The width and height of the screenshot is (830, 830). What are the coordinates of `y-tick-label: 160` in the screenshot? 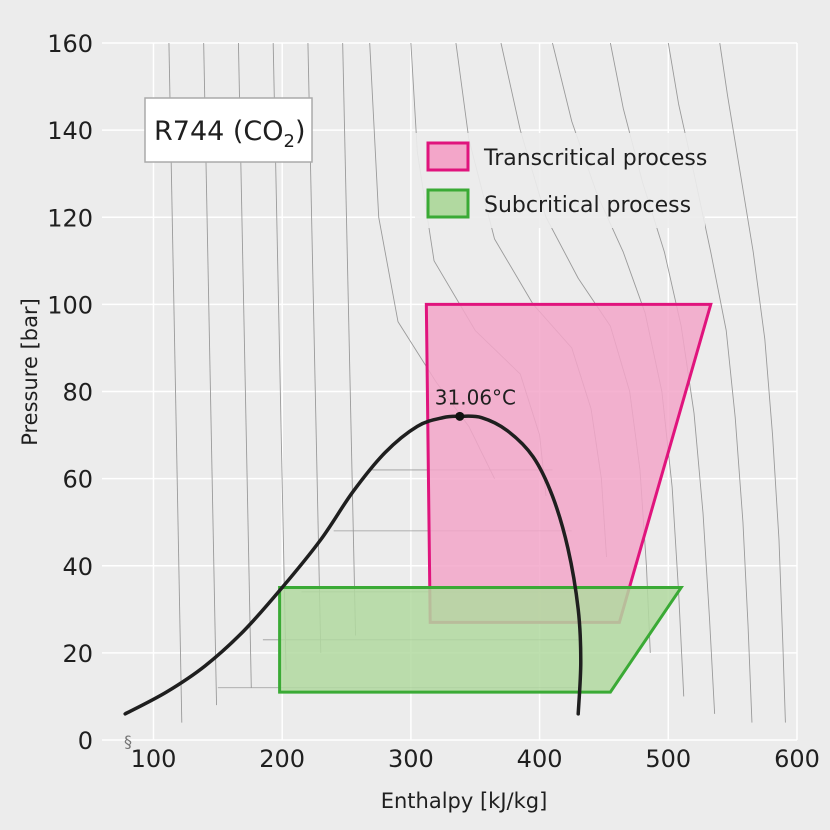 It's located at (70, 44).